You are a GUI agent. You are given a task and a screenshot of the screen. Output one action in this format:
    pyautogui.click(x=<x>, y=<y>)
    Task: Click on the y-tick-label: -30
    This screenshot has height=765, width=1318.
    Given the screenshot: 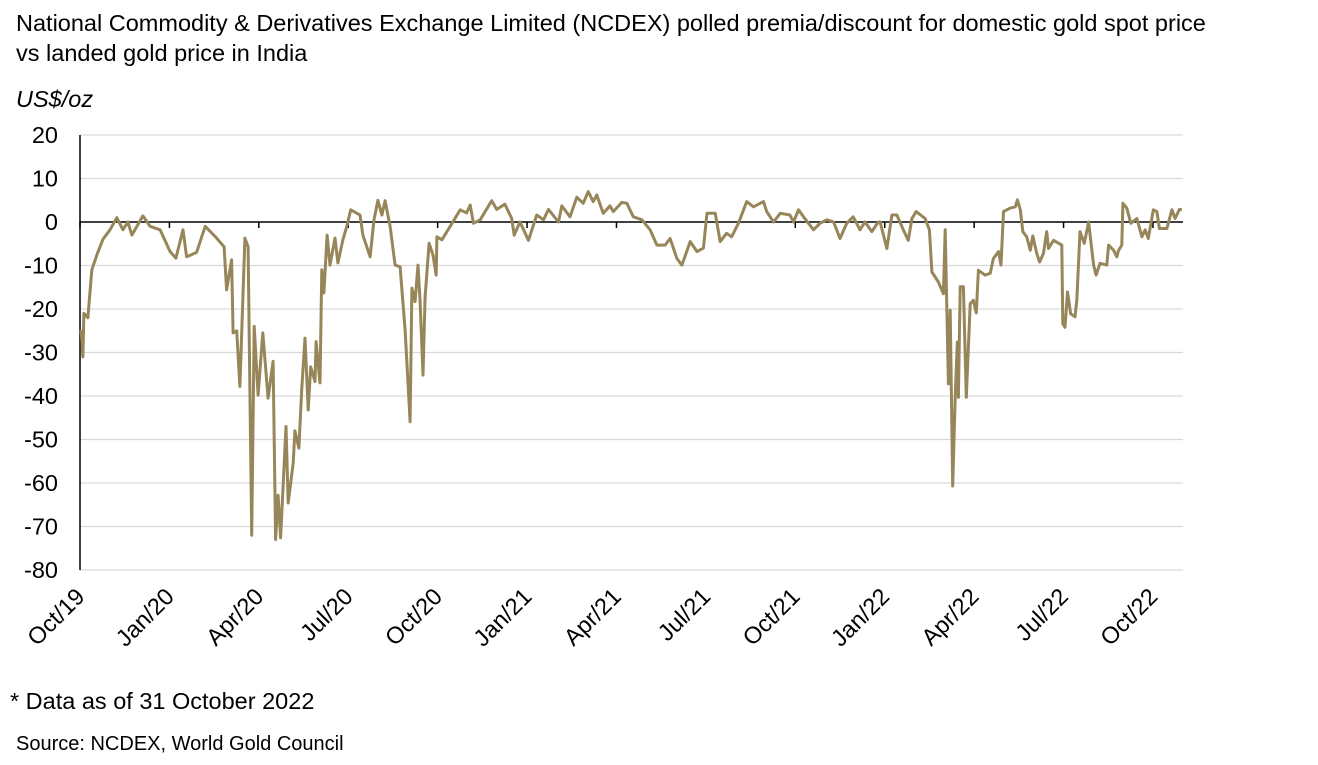 What is the action you would take?
    pyautogui.click(x=41, y=353)
    